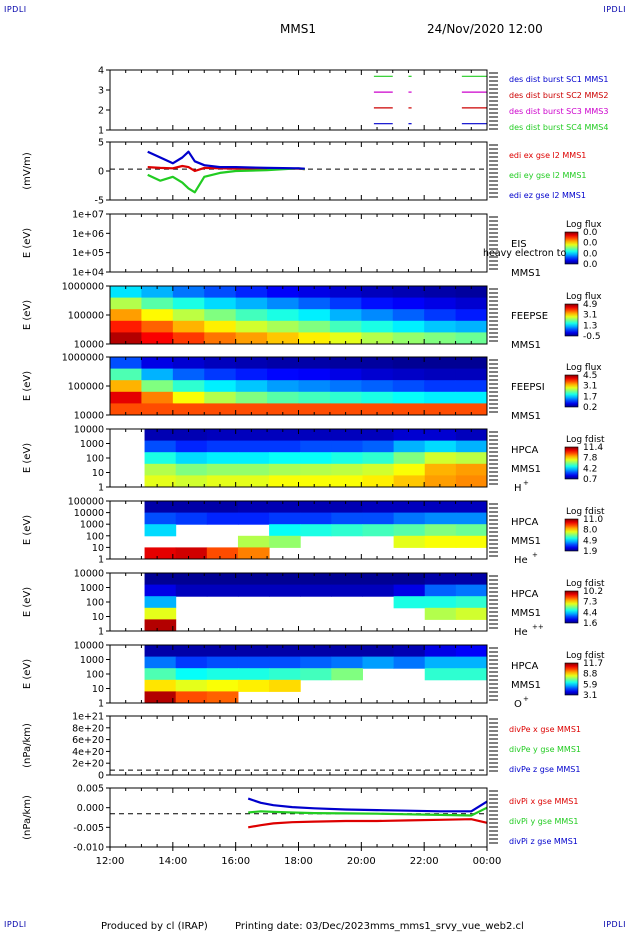 The height and width of the screenshot is (934, 630). Describe the element at coordinates (86, 316) in the screenshot. I see `y-tick-label: 100000` at that location.